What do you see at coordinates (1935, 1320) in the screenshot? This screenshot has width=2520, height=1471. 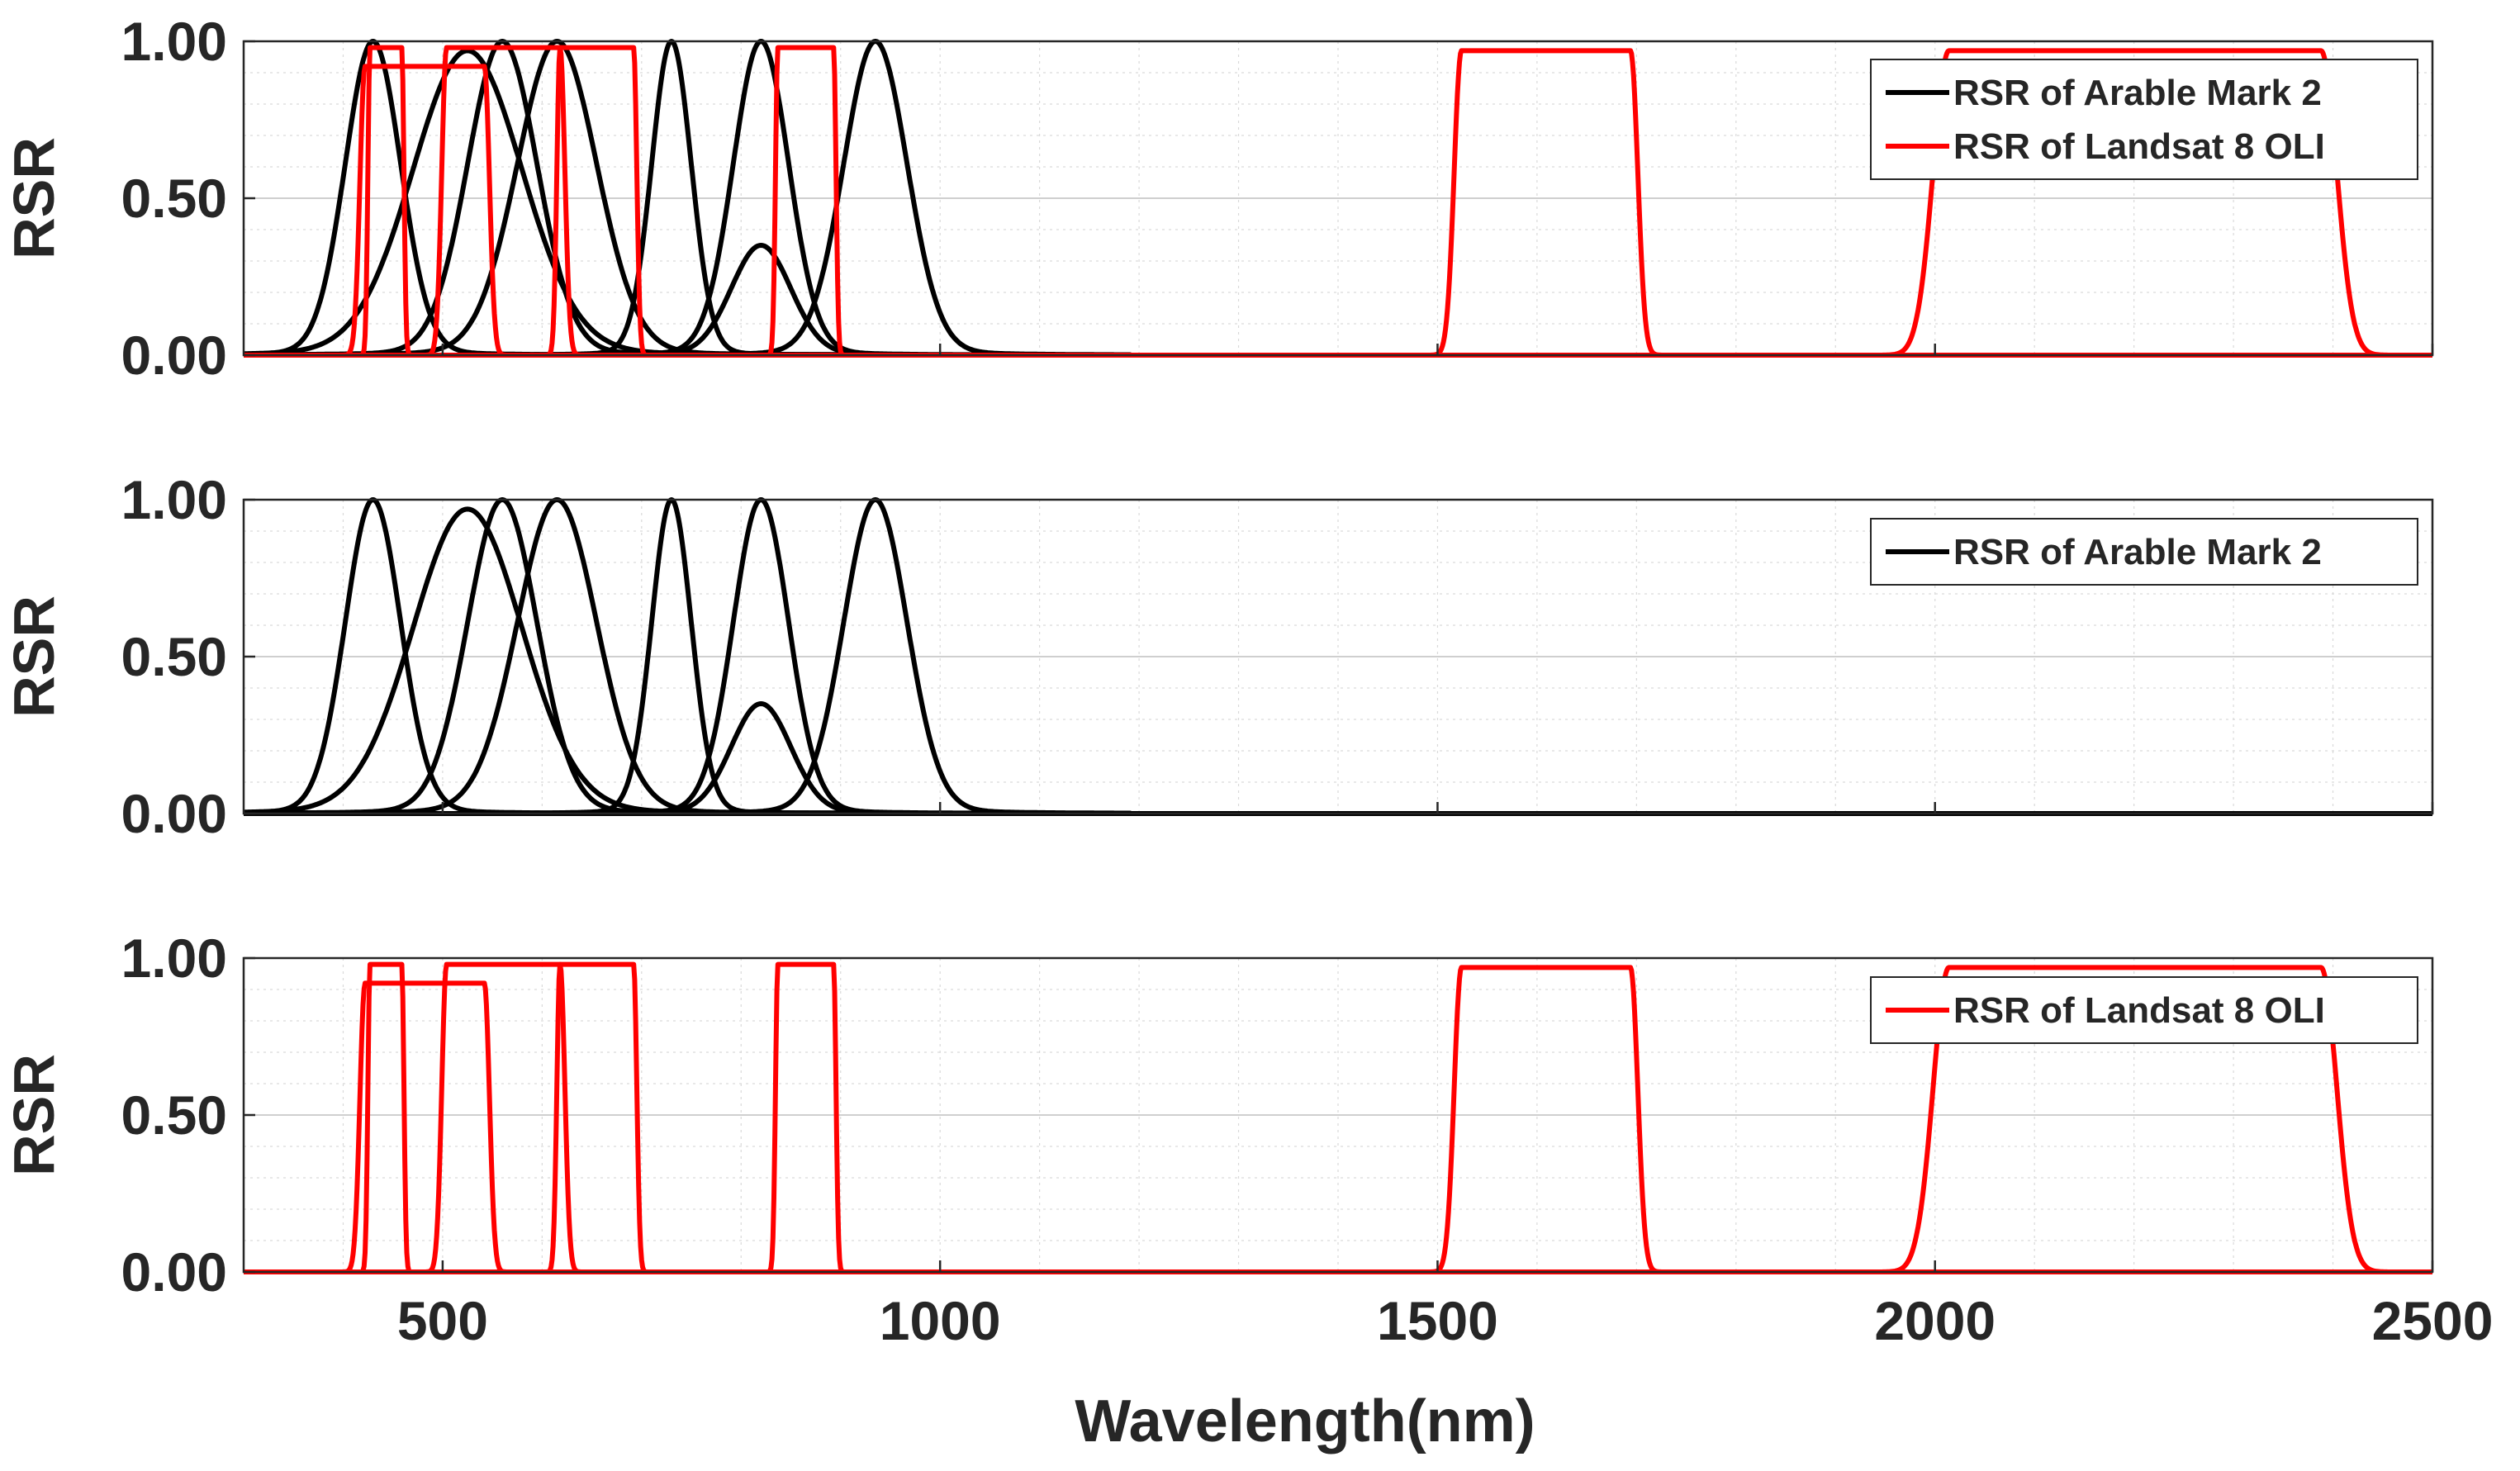 I see `x-tick-label: 2000` at bounding box center [1935, 1320].